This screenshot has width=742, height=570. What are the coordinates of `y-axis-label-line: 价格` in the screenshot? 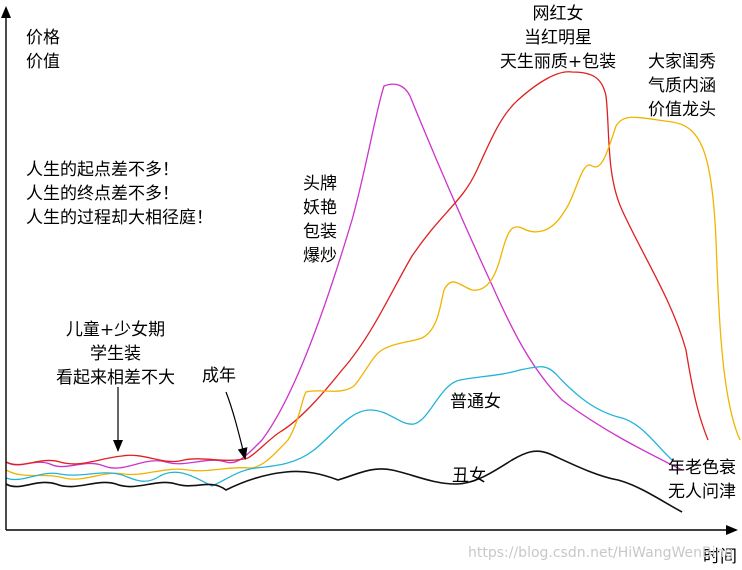 It's located at (43, 38).